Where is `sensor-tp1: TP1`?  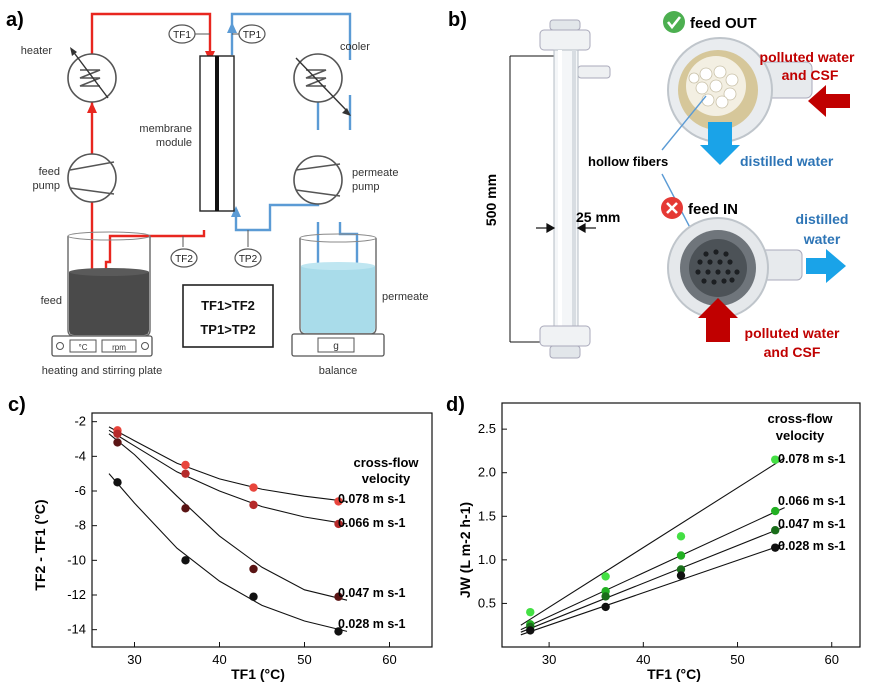
sensor-tp1: TP1 is located at coordinates (249, 34).